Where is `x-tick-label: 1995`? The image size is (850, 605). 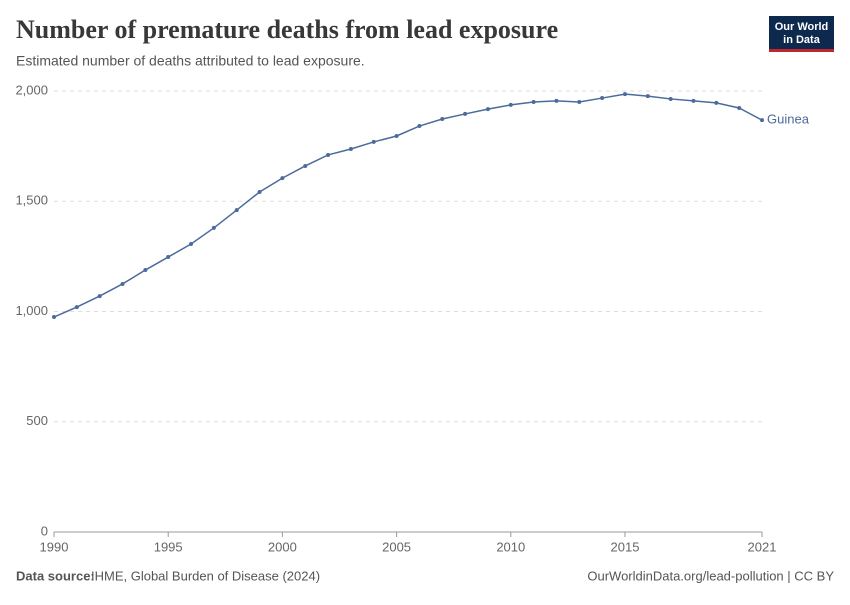
x-tick-label: 1995 is located at coordinates (168, 546).